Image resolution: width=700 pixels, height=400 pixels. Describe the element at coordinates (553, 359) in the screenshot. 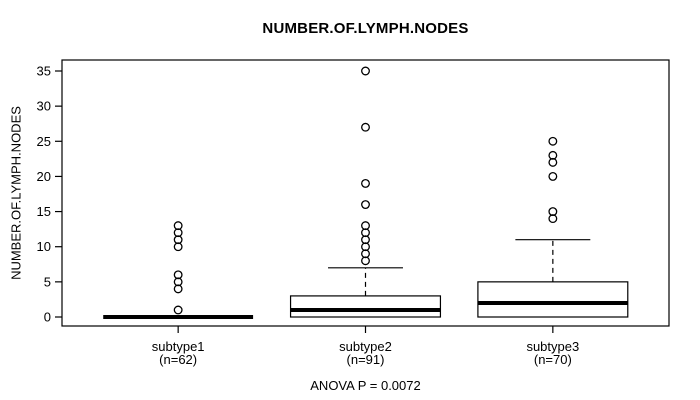

I see `group-sublabel: (n=70)` at that location.